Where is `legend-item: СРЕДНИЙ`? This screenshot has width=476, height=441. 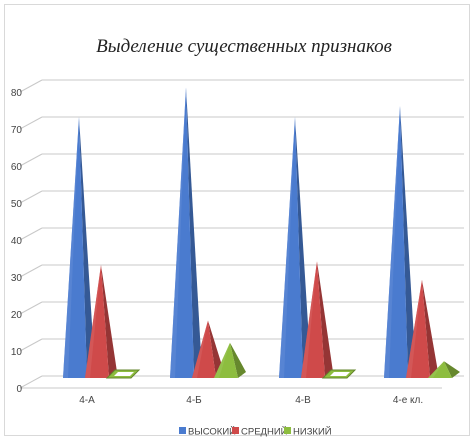
legend-item: СРЕДНИЙ is located at coordinates (260, 432).